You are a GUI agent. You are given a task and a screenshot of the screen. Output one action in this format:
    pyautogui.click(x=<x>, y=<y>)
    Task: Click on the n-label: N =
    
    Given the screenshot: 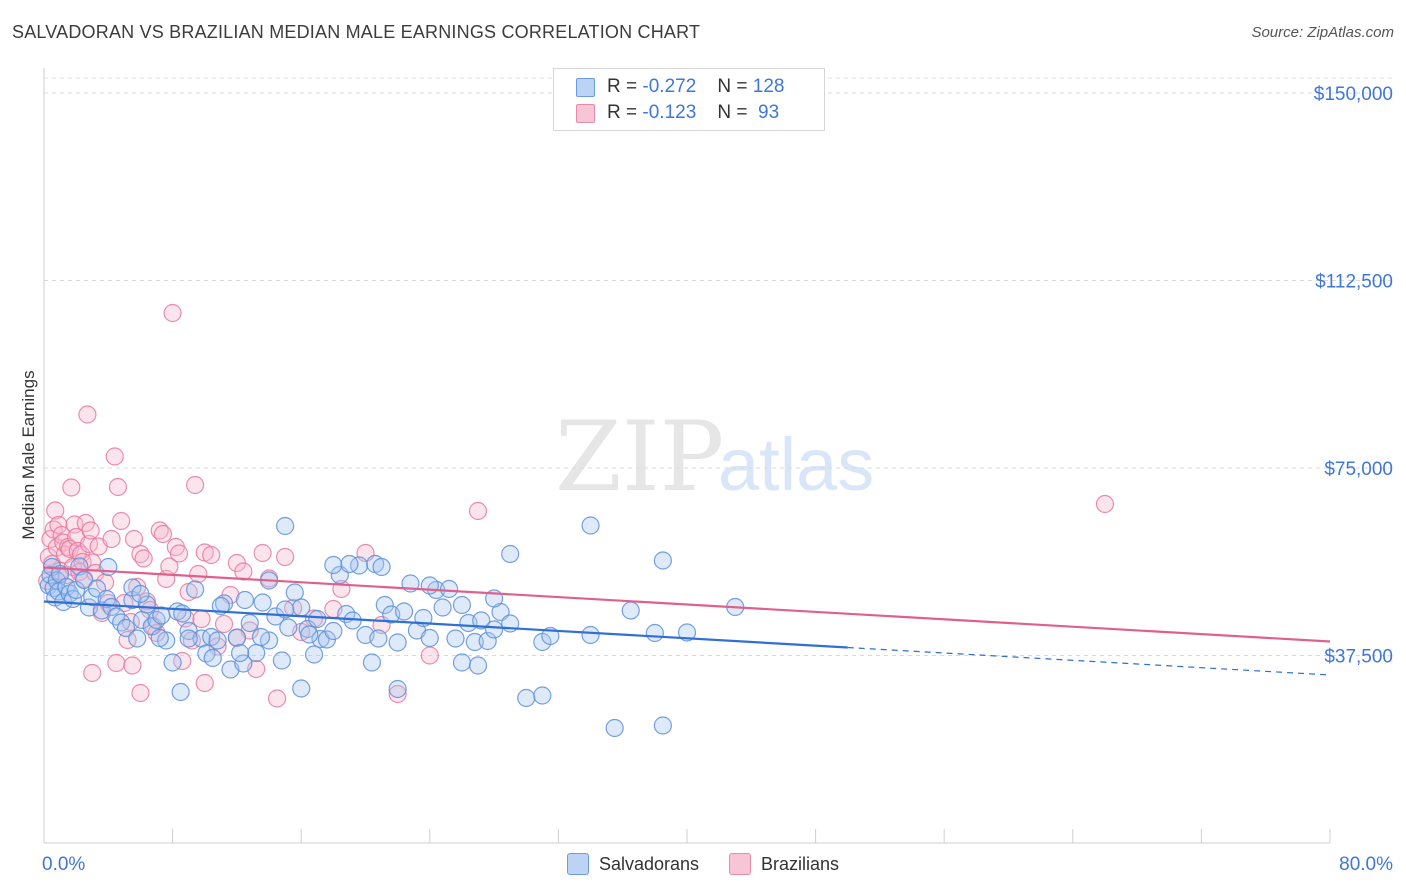 What is the action you would take?
    pyautogui.click(x=732, y=112)
    